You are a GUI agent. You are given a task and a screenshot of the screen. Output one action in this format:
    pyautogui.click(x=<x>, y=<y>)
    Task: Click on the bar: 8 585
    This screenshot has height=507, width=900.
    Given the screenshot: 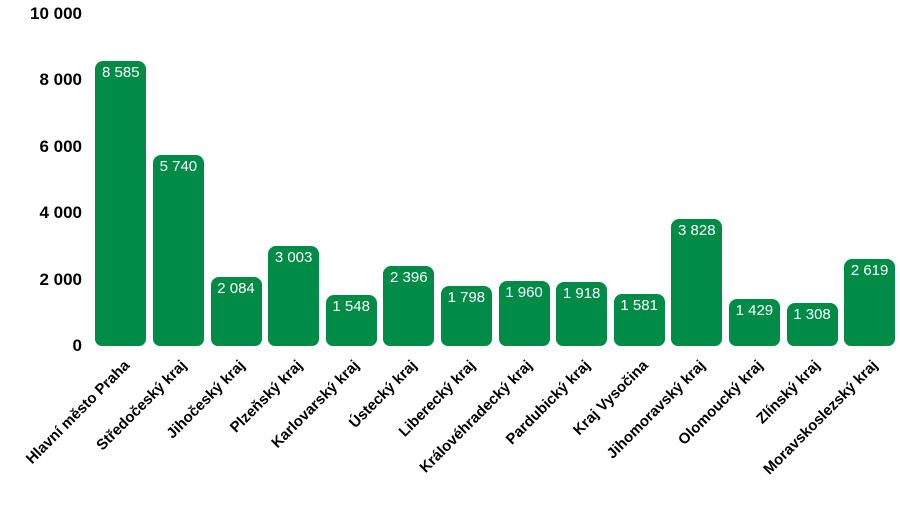 What is the action you would take?
    pyautogui.click(x=121, y=203)
    